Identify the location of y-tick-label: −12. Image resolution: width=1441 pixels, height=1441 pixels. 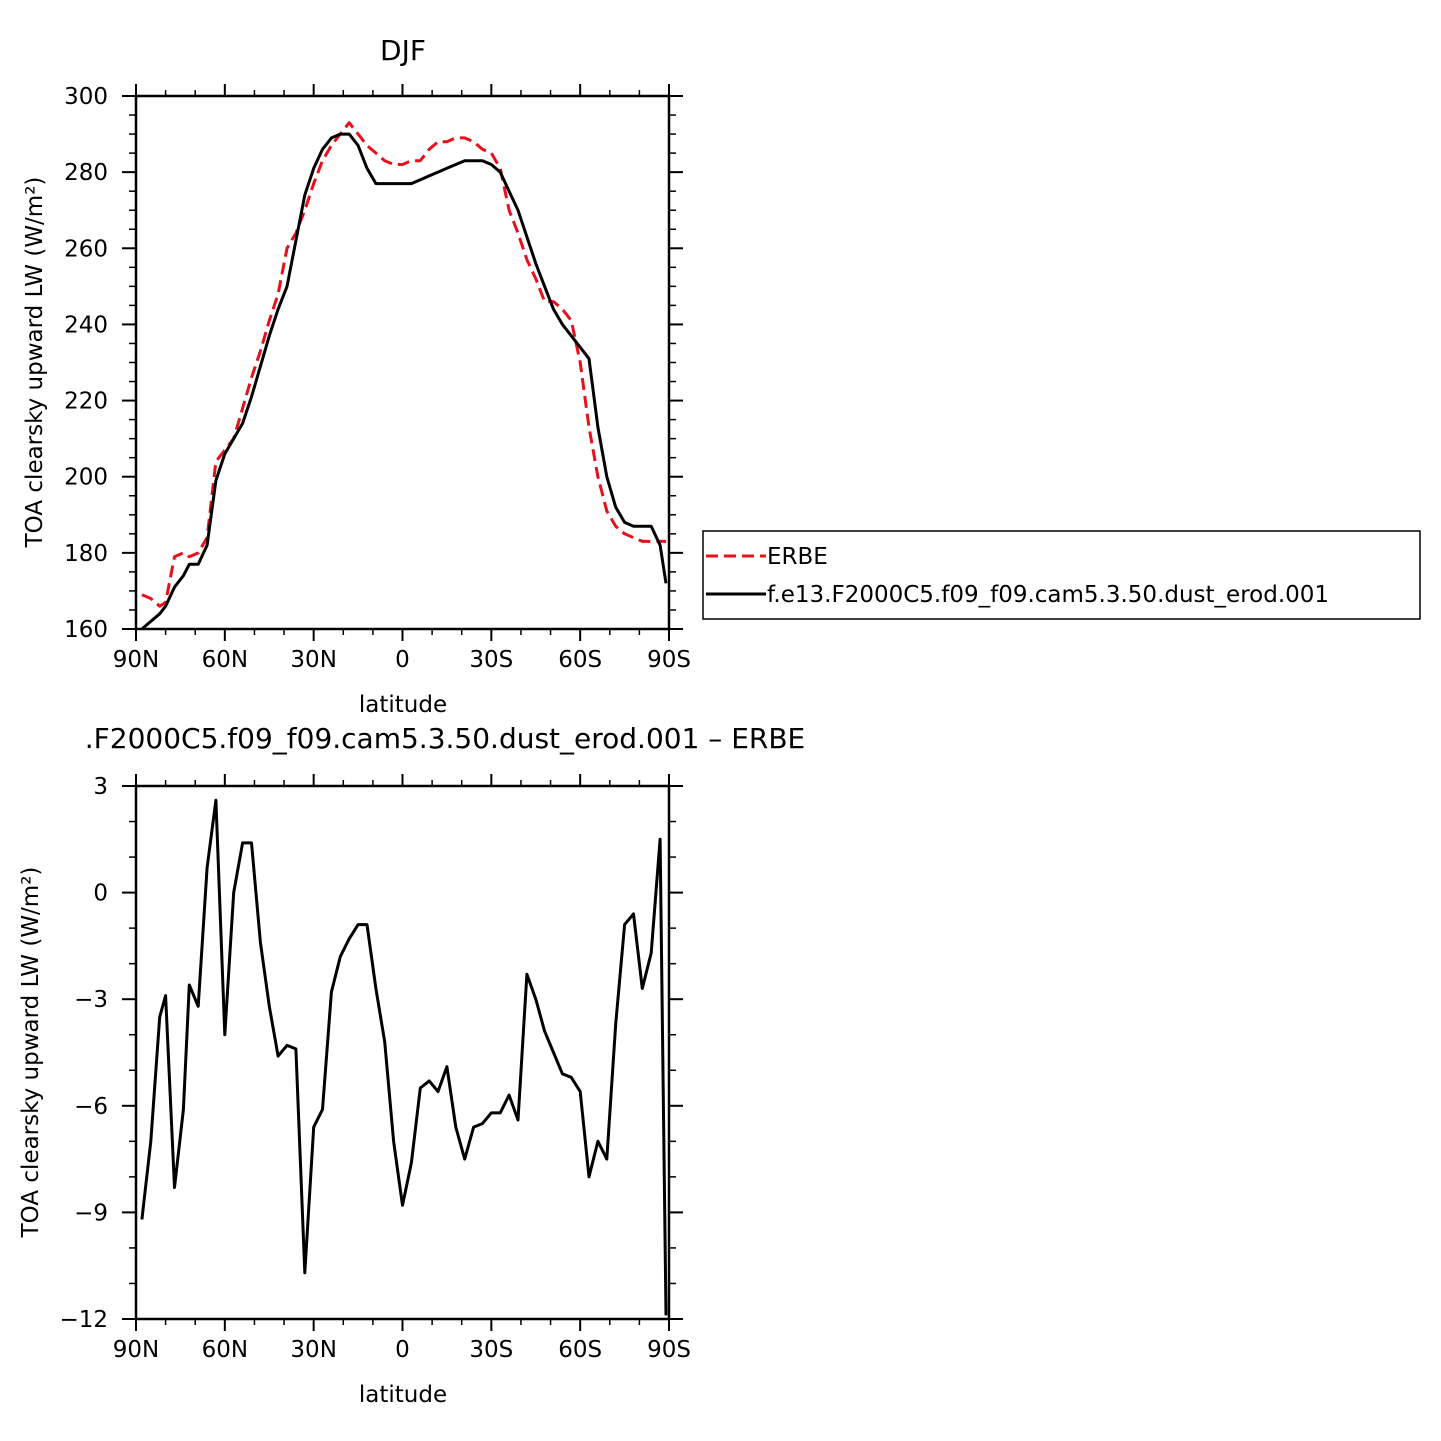
(83, 1320).